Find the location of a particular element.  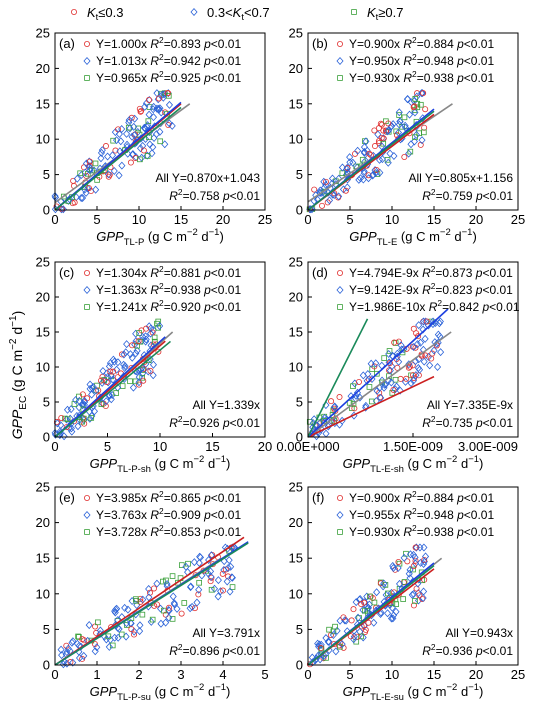

legend-label: Kt​≥0.7 is located at coordinates (385, 13).